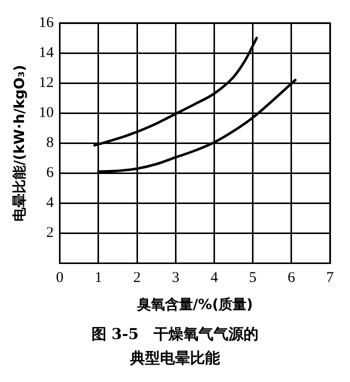 This screenshot has width=350, height=382. I want to click on x-axis-title: 臭氧含量/%(质量), so click(194, 305).